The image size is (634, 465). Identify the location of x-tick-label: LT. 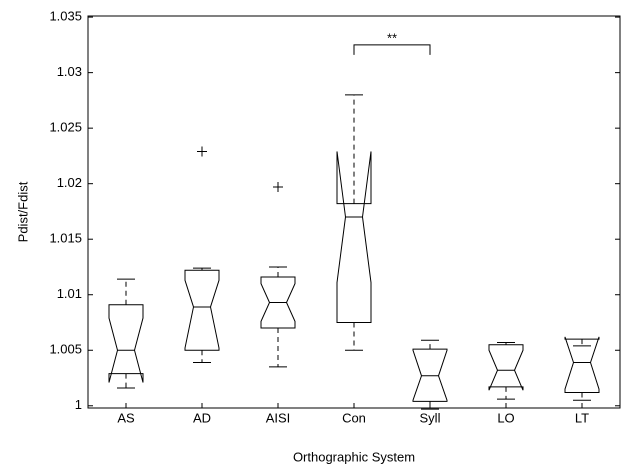
(582, 417).